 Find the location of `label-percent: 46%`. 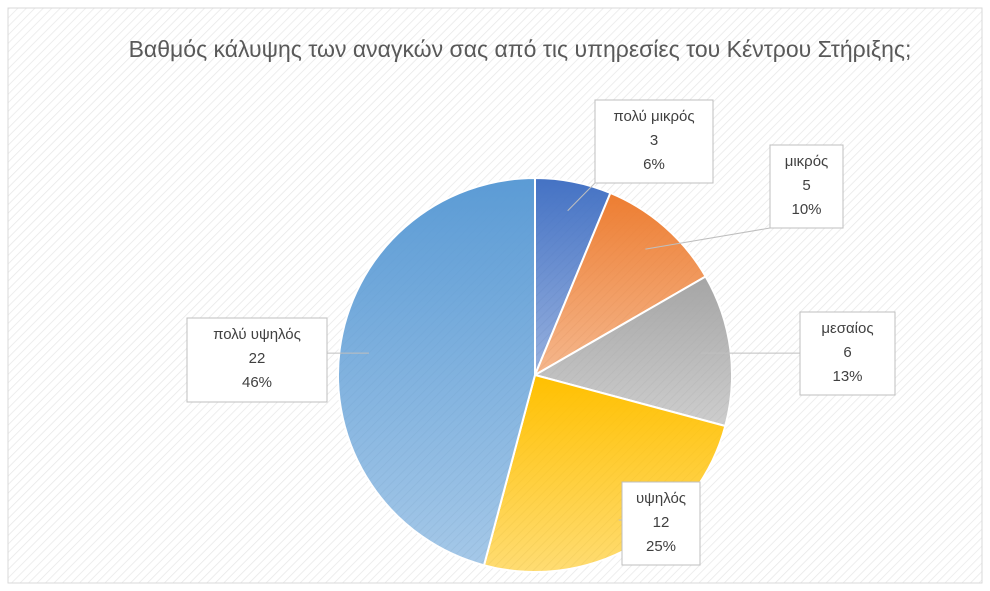

label-percent: 46% is located at coordinates (257, 382).